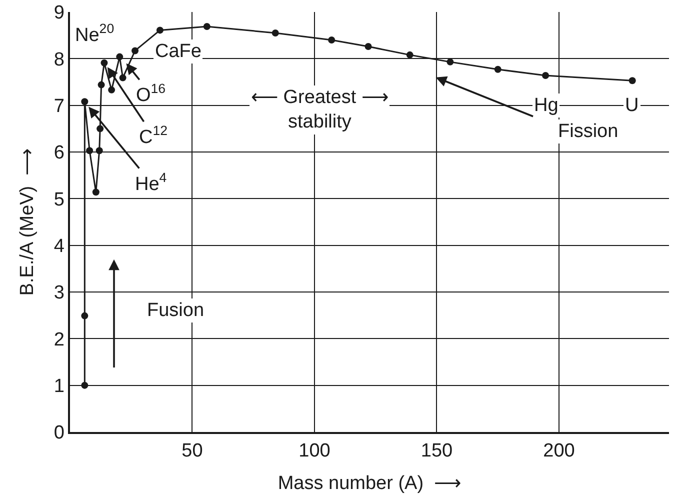 The image size is (673, 502). I want to click on x-axis-title: Mass number (A) ⟶, so click(370, 483).